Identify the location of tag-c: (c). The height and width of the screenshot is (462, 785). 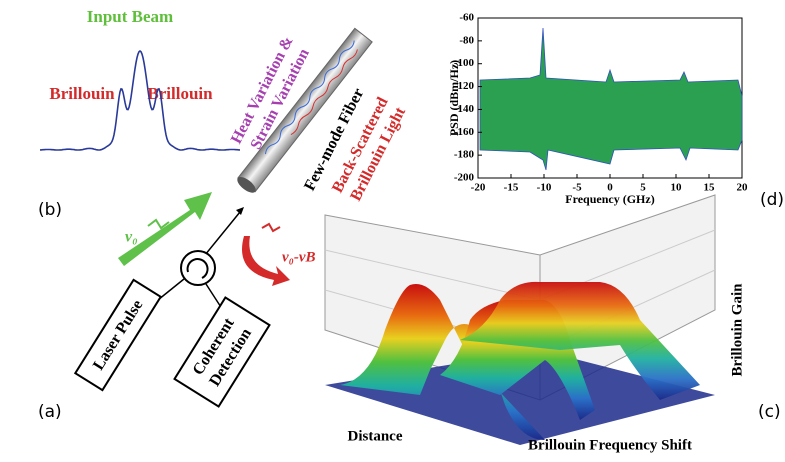
(769, 412).